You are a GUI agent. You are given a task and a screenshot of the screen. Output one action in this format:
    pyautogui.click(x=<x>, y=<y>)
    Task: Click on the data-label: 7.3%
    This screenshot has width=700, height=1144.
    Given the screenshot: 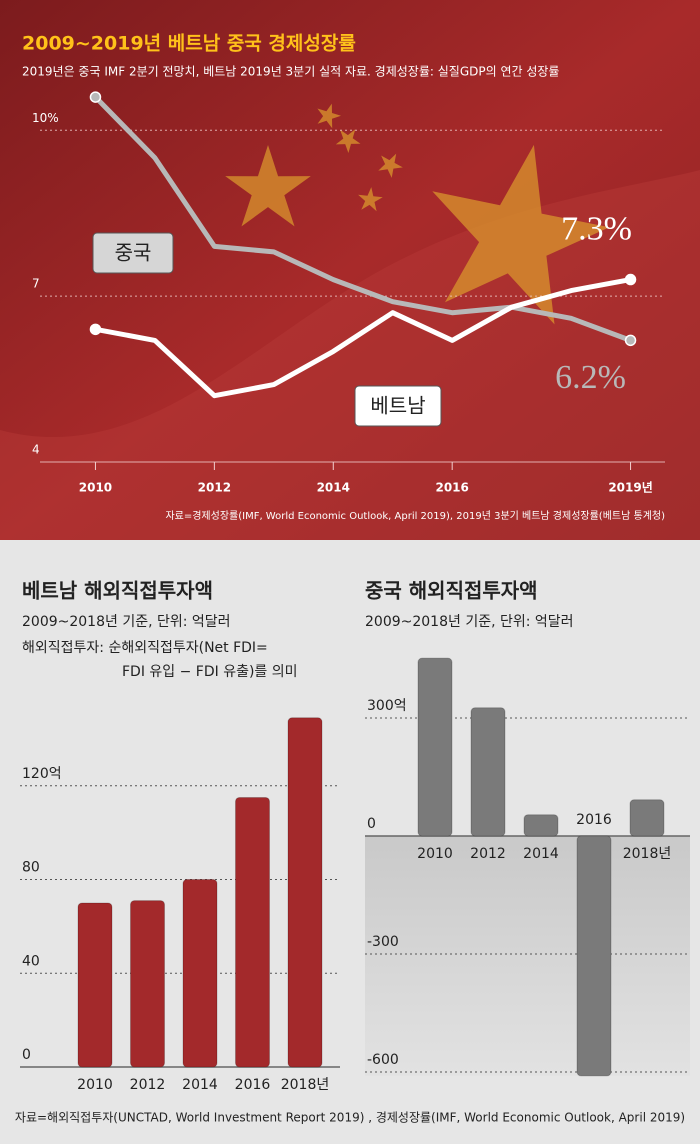 What is the action you would take?
    pyautogui.click(x=596, y=228)
    